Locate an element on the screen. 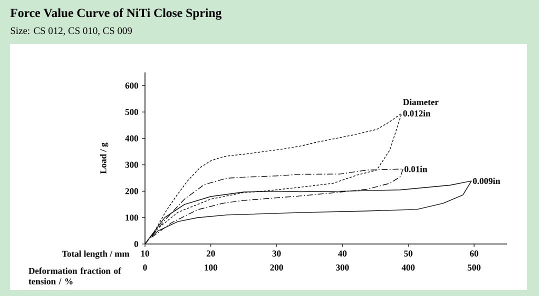 This screenshot has width=539, height=296. x-tick-label: 30 is located at coordinates (276, 253).